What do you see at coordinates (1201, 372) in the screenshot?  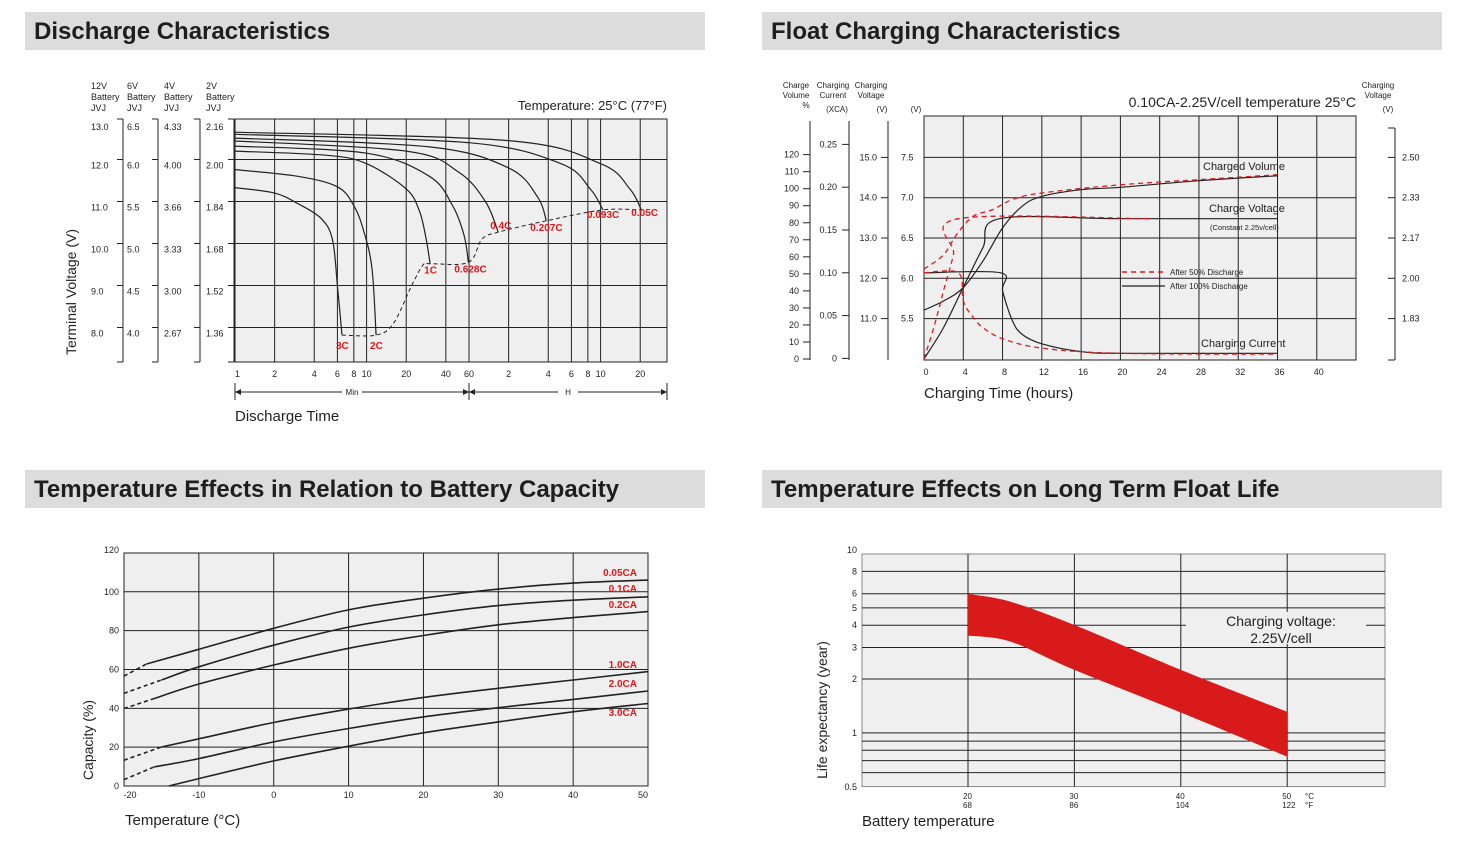 I see `x-tick-label: 28` at bounding box center [1201, 372].